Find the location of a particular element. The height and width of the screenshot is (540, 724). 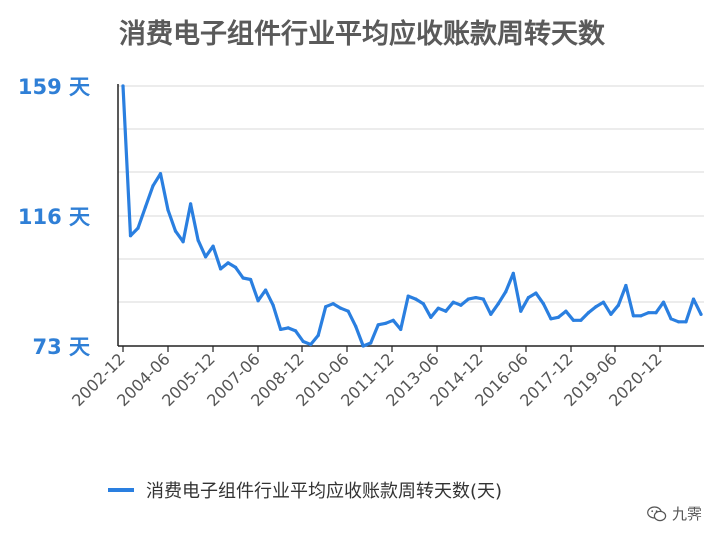

y-tick-label: 116 天 is located at coordinates (54, 217).